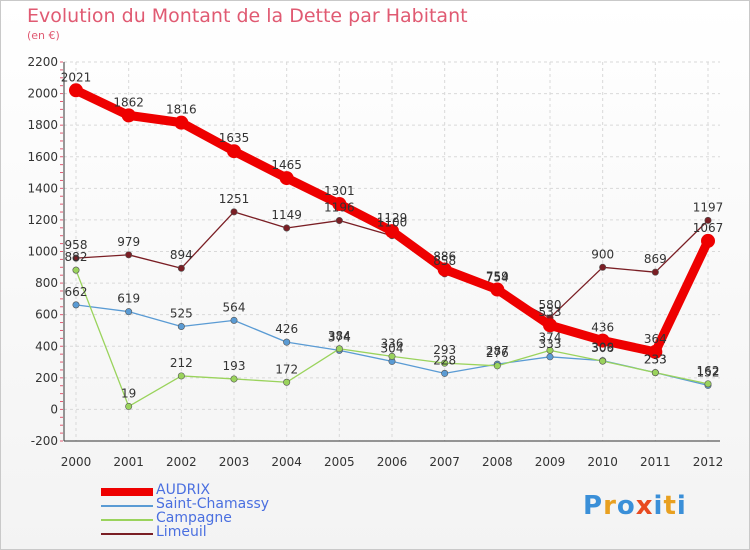 This screenshot has height=550, width=750. Describe the element at coordinates (128, 102) in the screenshot. I see `data-label: 1862` at that location.